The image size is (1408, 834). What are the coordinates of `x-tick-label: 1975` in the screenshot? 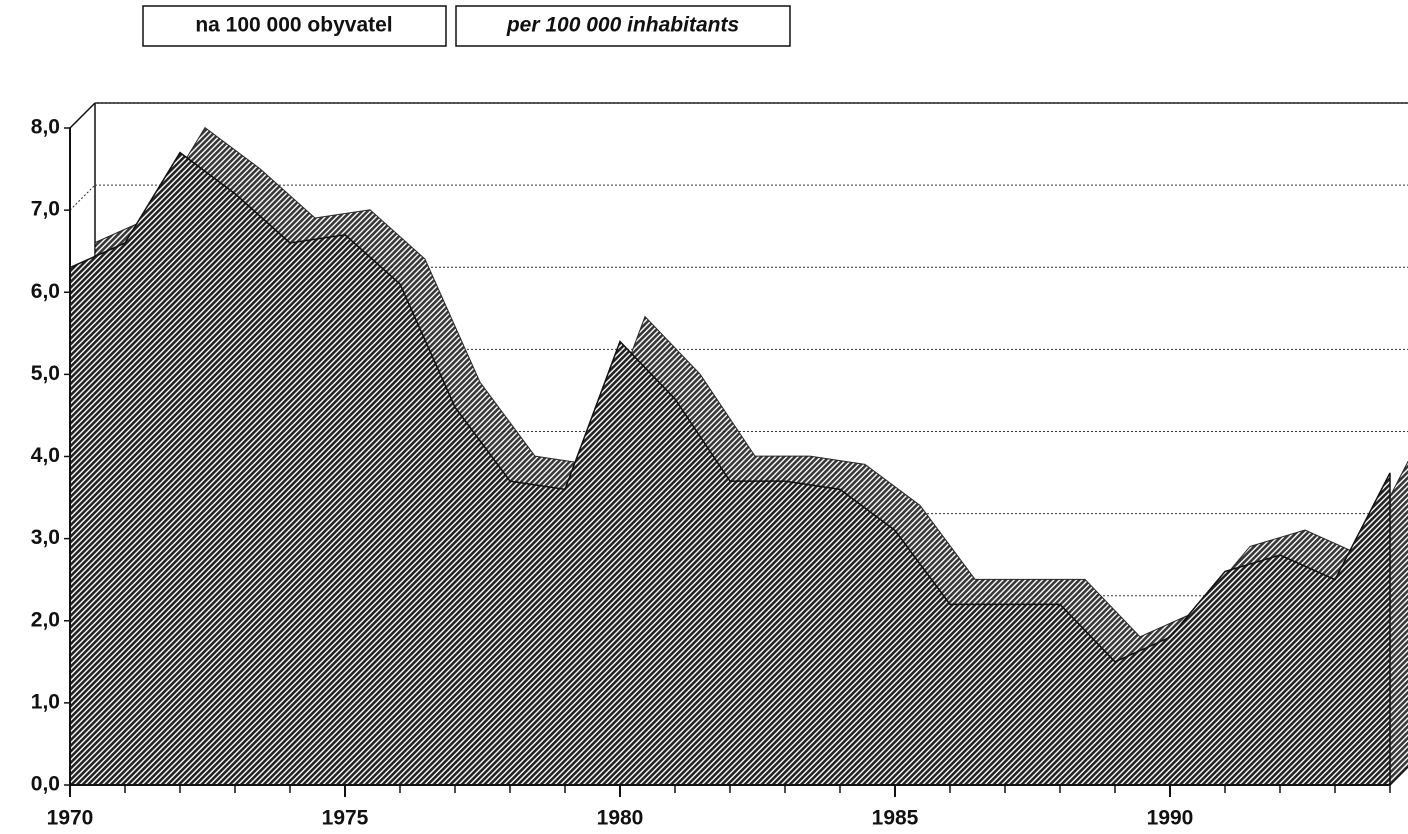 It's located at (345, 818).